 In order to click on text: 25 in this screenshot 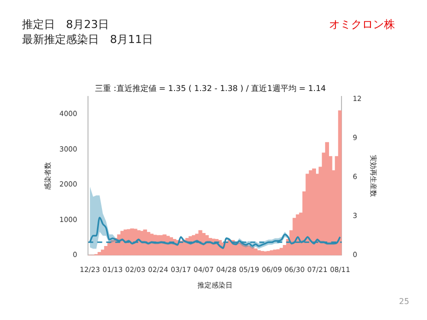, I will do `click(404, 301)`.